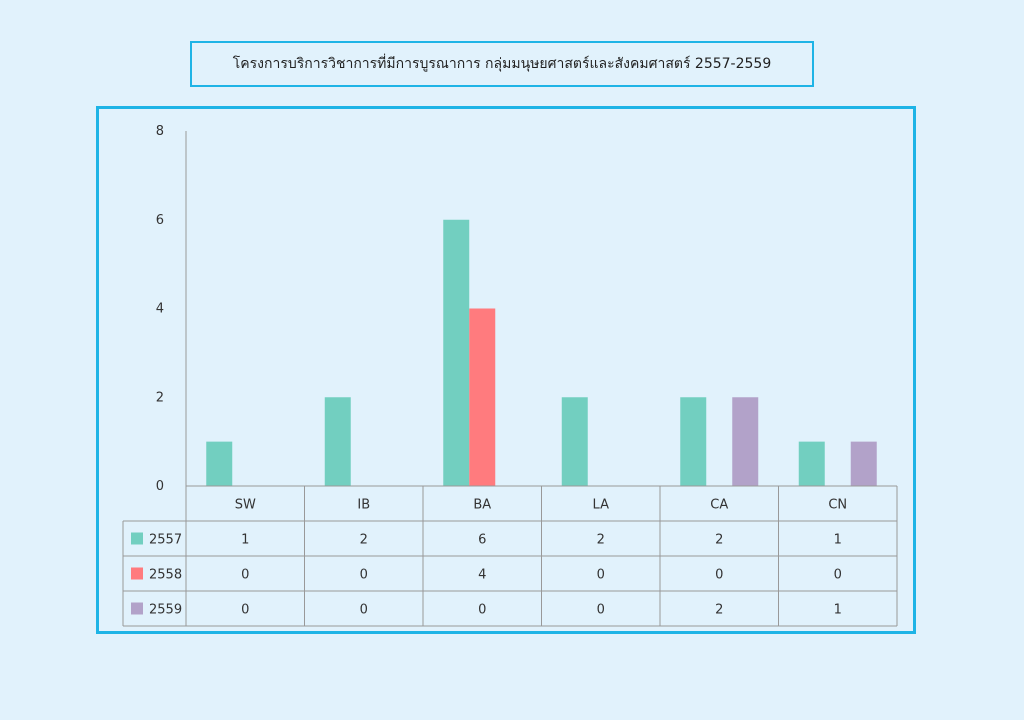 The width and height of the screenshot is (1024, 720). Describe the element at coordinates (601, 505) in the screenshot. I see `x-category-label: LA` at that location.